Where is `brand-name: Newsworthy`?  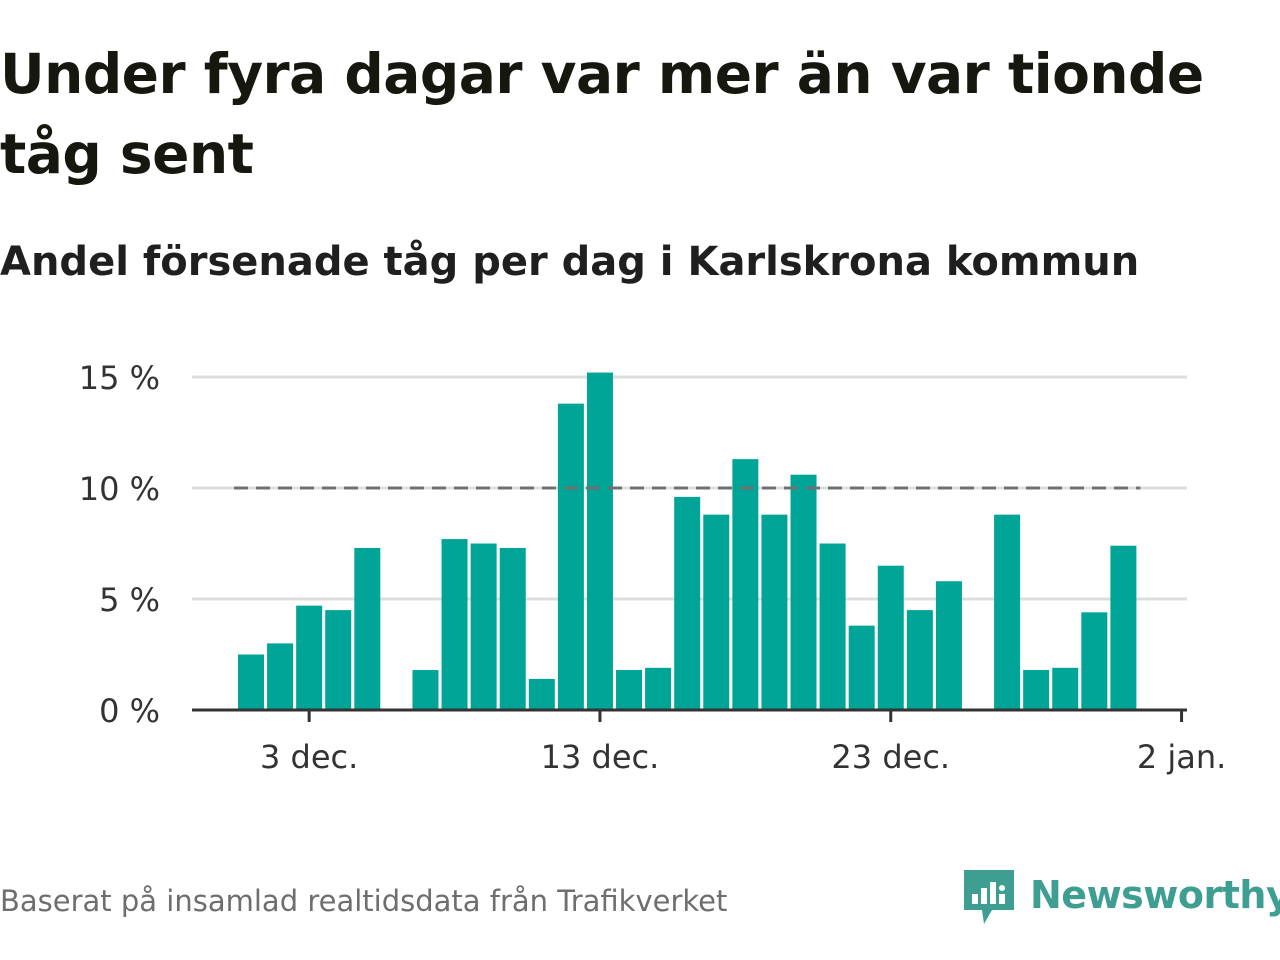
brand-name: Newsworthy is located at coordinates (1155, 895).